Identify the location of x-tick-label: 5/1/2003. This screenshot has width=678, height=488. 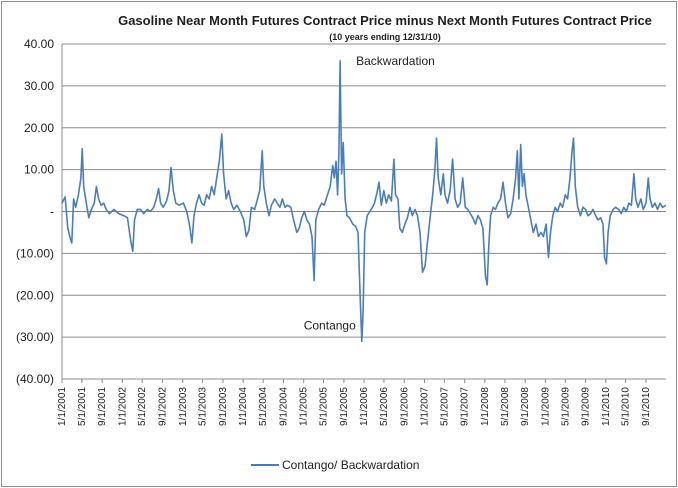
(203, 406).